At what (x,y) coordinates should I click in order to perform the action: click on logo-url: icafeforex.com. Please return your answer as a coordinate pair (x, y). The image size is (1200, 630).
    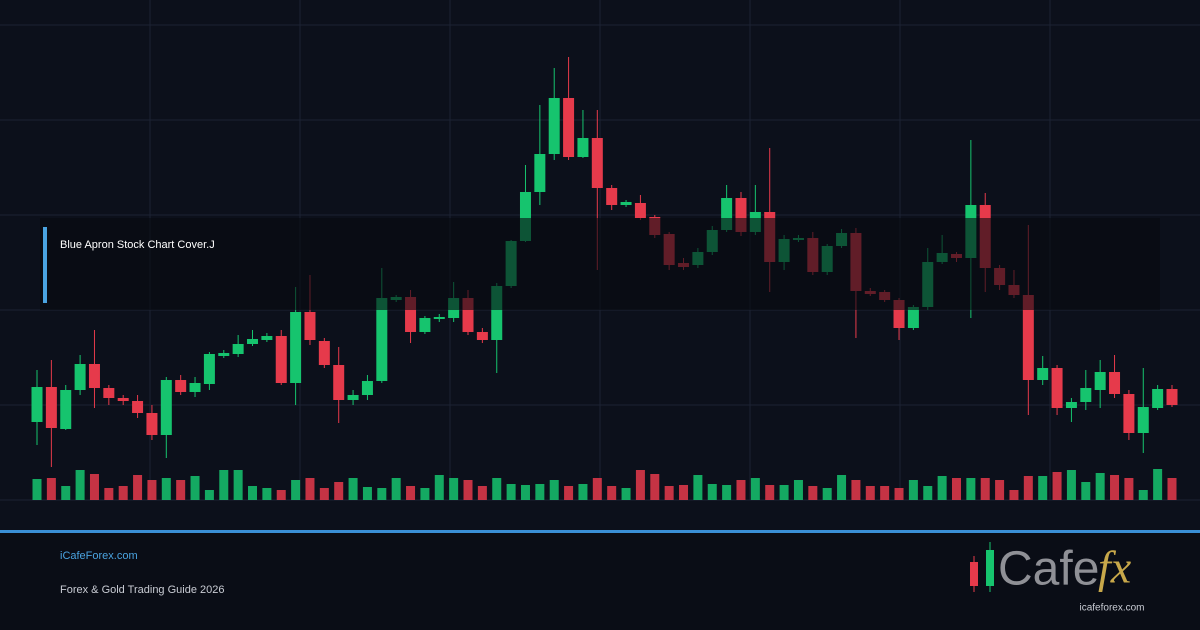
    Looking at the image, I should click on (1111, 608).